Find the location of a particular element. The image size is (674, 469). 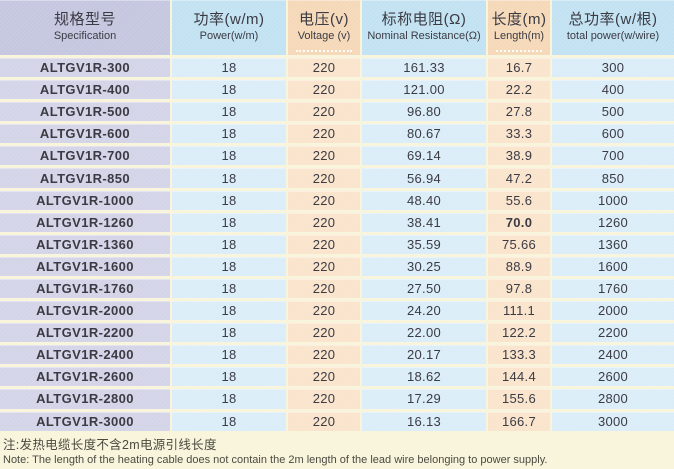

value-cell: 300 is located at coordinates (613, 68).